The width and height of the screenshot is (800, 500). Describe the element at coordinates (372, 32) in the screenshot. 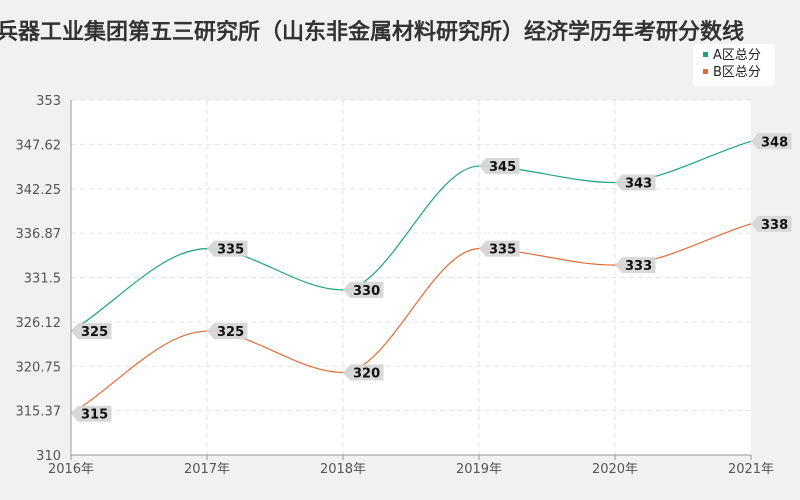

I see `chart-title: 兵器工业集团第五三研究所（山东非金属材料研究所）经济学历年考研分数线` at that location.